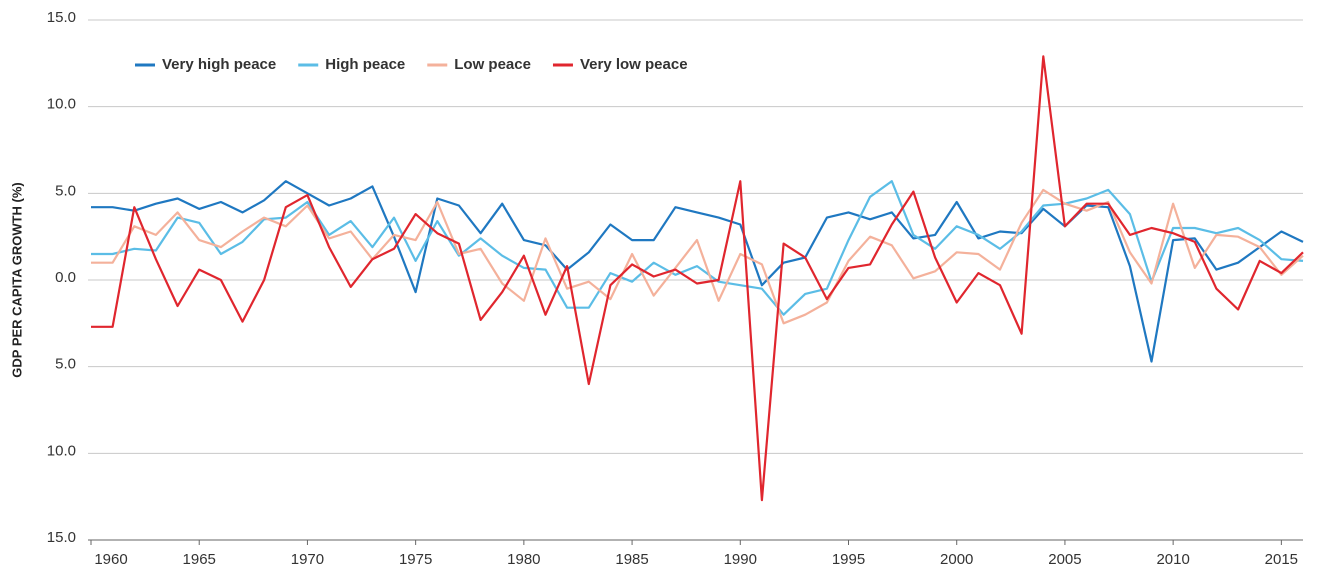 The image size is (1317, 577). I want to click on x-tick-label: 1960, so click(110, 559).